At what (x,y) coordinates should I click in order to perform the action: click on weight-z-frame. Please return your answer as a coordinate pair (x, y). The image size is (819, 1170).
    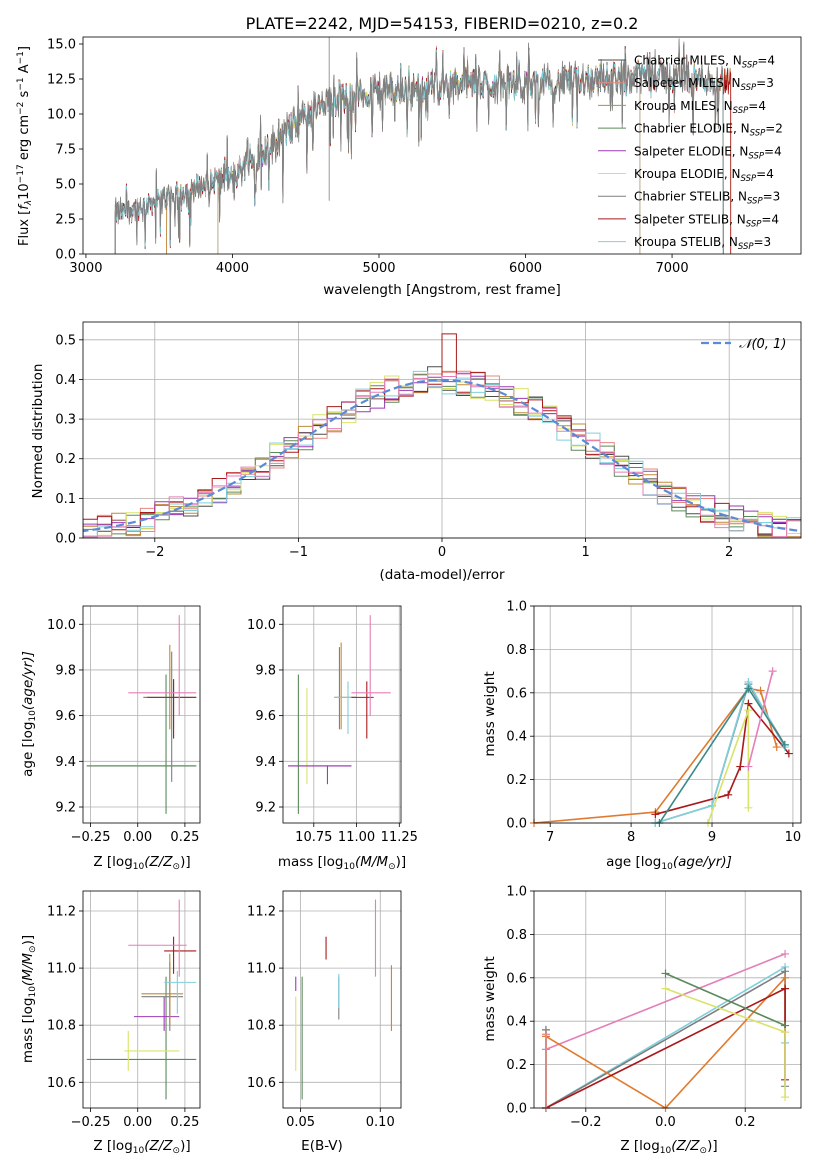
    Looking at the image, I should click on (667, 999).